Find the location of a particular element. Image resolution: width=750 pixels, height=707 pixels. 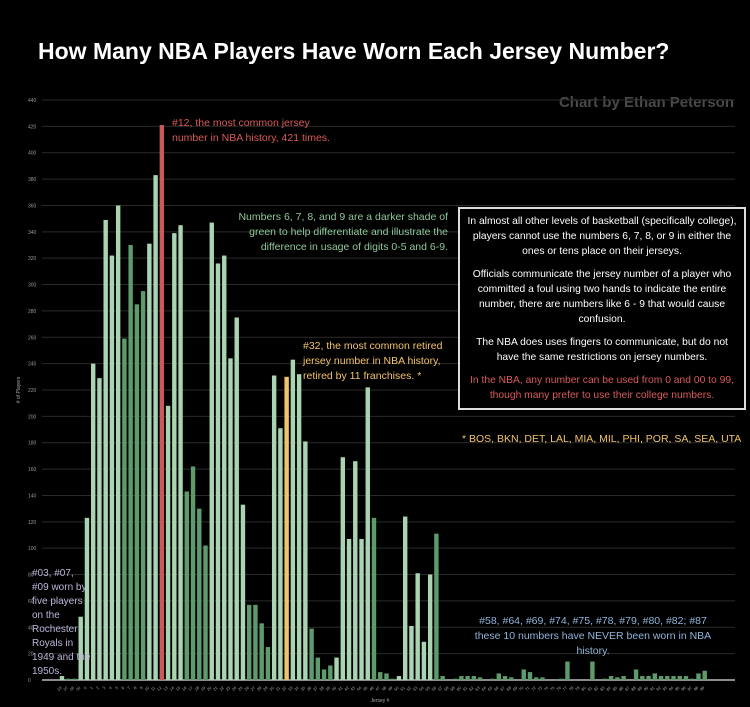

x-tick-label: 48 is located at coordinates (384, 688).